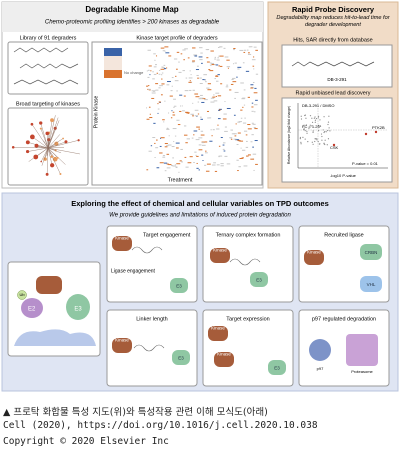 This screenshot has width=400, height=450. I want to click on label: Broad targeting of kinases, so click(48, 104).